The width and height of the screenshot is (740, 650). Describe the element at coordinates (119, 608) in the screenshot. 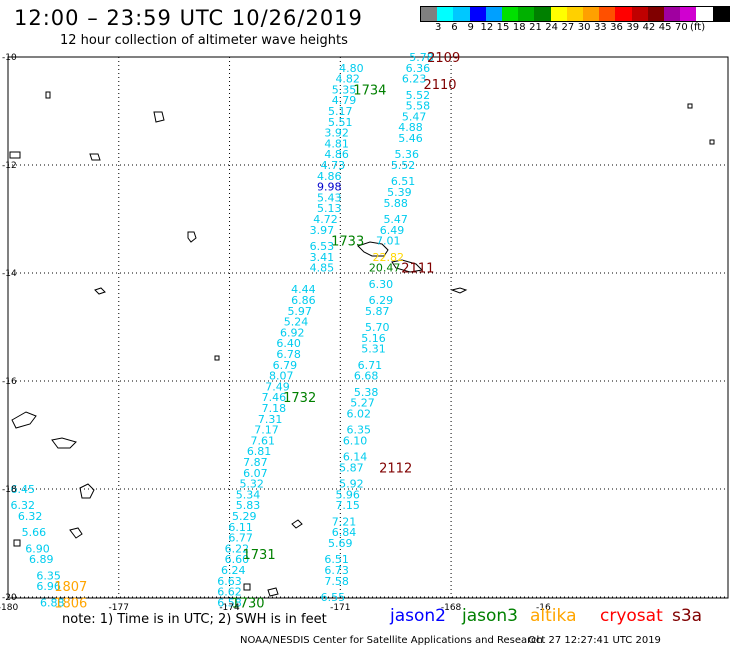

I see `lon-tick-label: -177` at that location.